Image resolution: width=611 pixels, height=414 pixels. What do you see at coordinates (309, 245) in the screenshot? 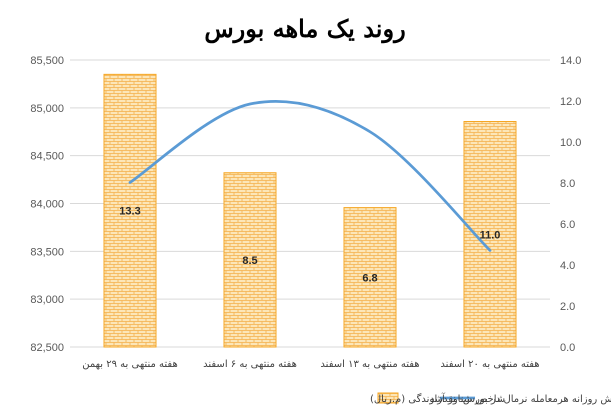
I see `data-labels-layer: 13.3 8.5 6.8 11.0` at bounding box center [309, 245].